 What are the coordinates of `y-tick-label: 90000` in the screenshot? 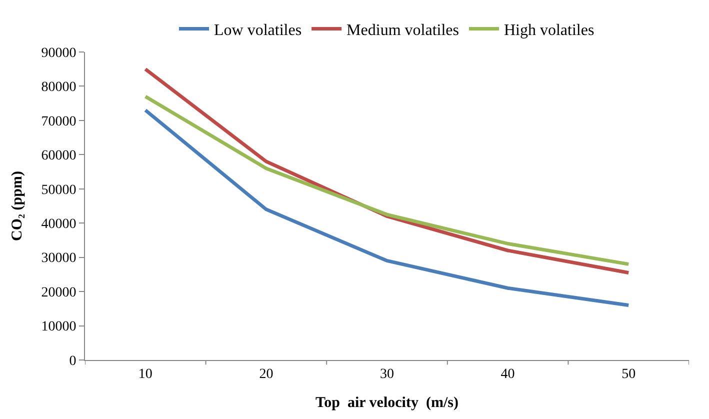 It's located at (58, 53).